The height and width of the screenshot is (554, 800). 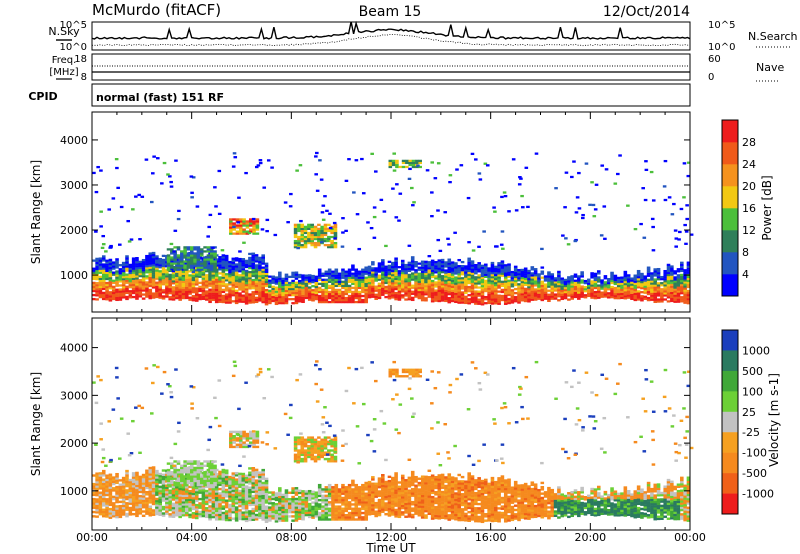 I want to click on freq-label-line2: [MHz], so click(x=63, y=72).